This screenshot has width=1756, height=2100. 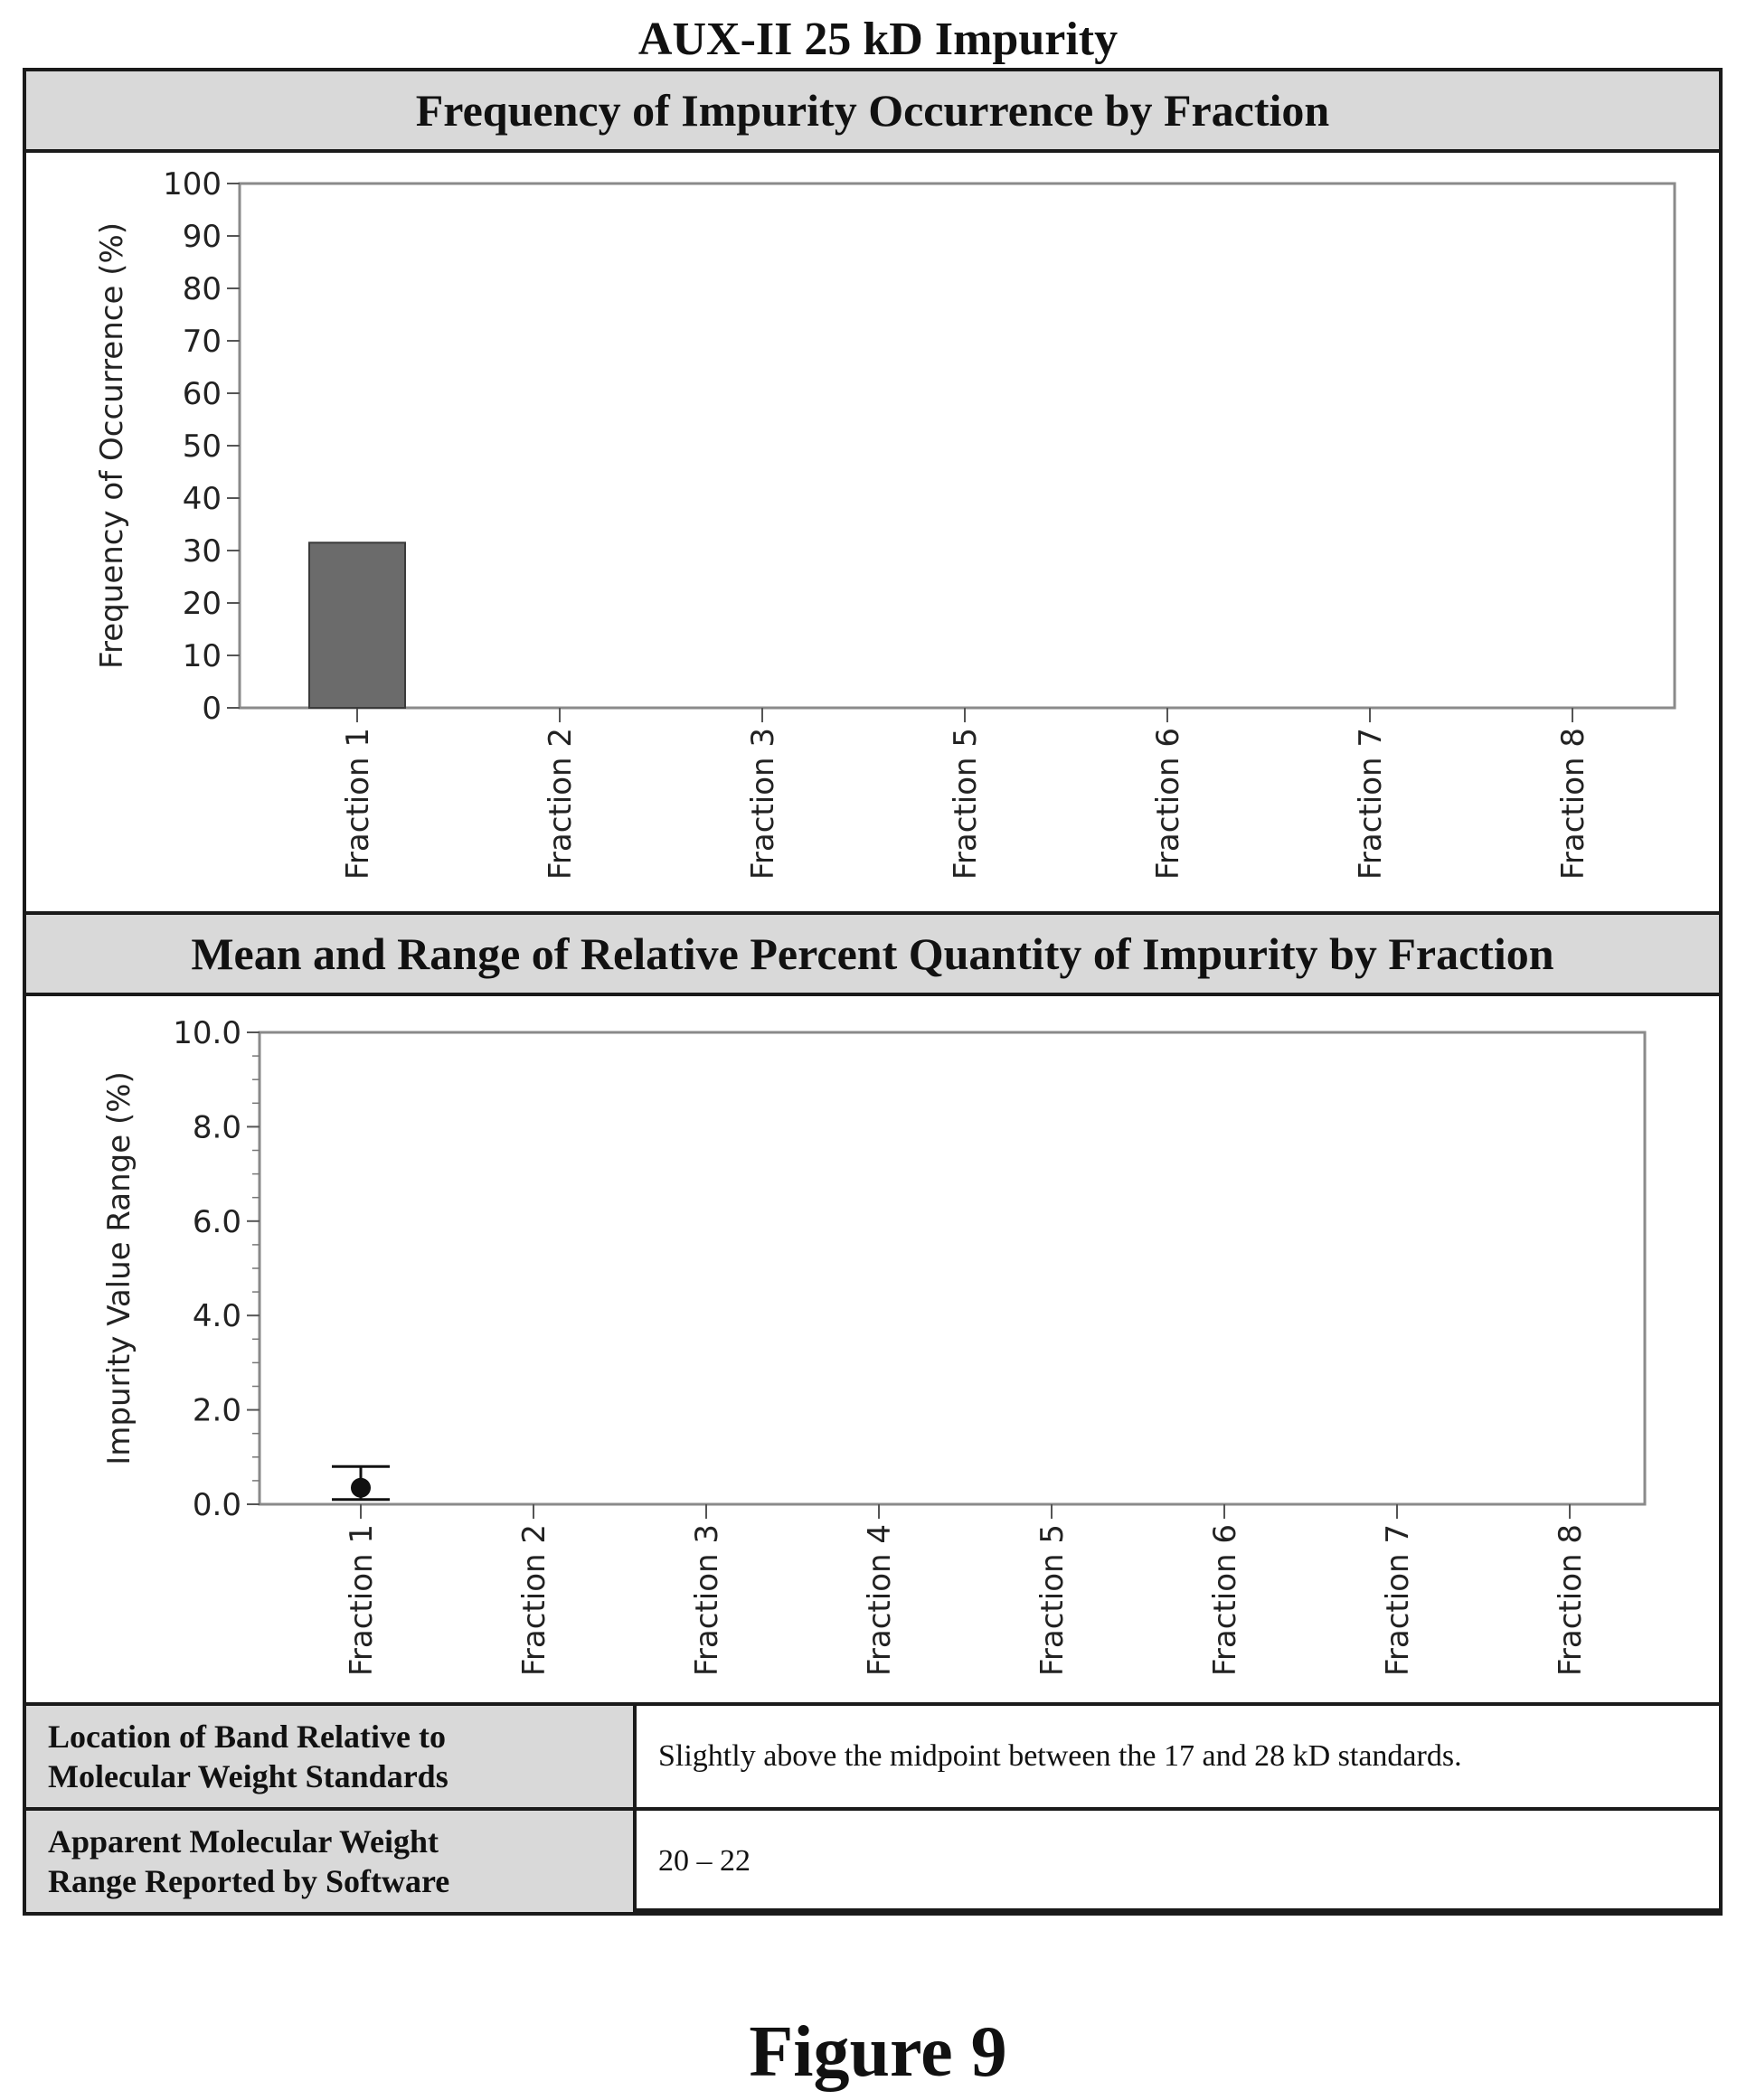 What do you see at coordinates (203, 237) in the screenshot?
I see `y-tick-label: 90` at bounding box center [203, 237].